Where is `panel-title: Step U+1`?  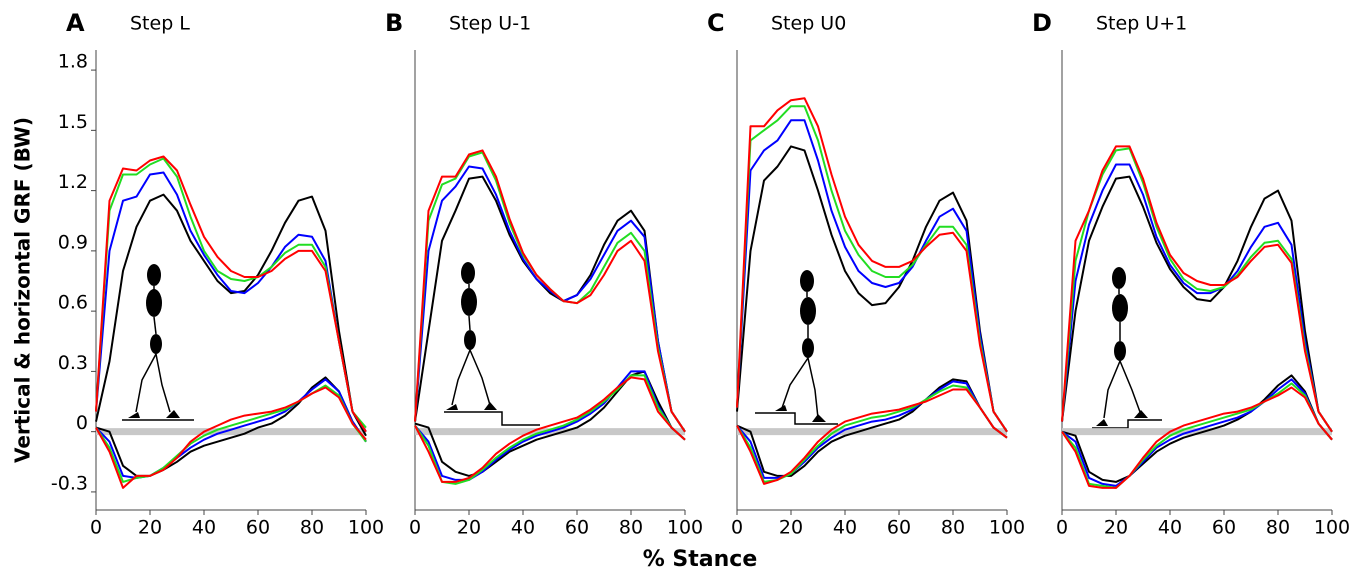 panel-title: Step U+1 is located at coordinates (1141, 24).